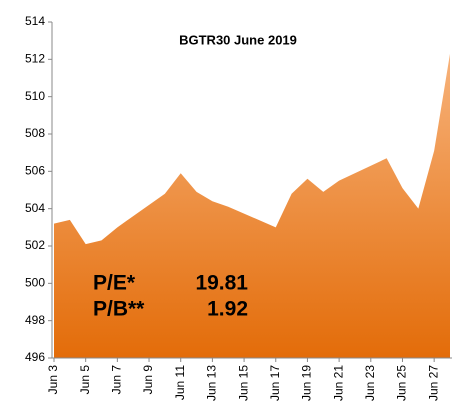  Describe the element at coordinates (307, 383) in the screenshot. I see `x-tick-label: Jun 19` at that location.